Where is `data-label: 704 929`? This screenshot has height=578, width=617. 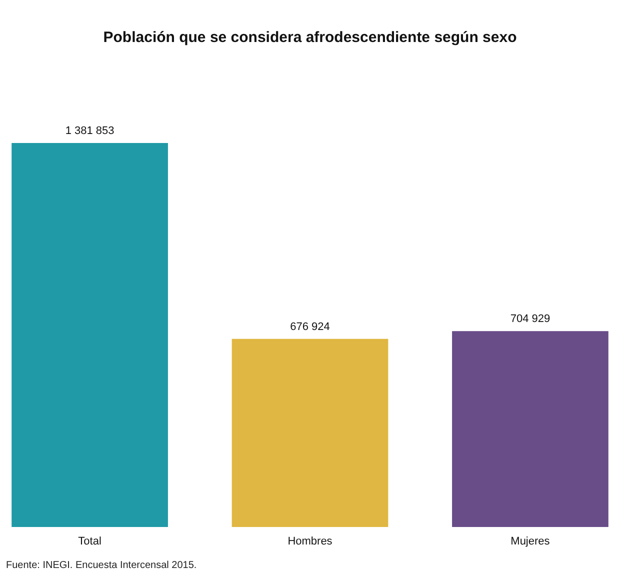 data-label: 704 929 is located at coordinates (530, 319).